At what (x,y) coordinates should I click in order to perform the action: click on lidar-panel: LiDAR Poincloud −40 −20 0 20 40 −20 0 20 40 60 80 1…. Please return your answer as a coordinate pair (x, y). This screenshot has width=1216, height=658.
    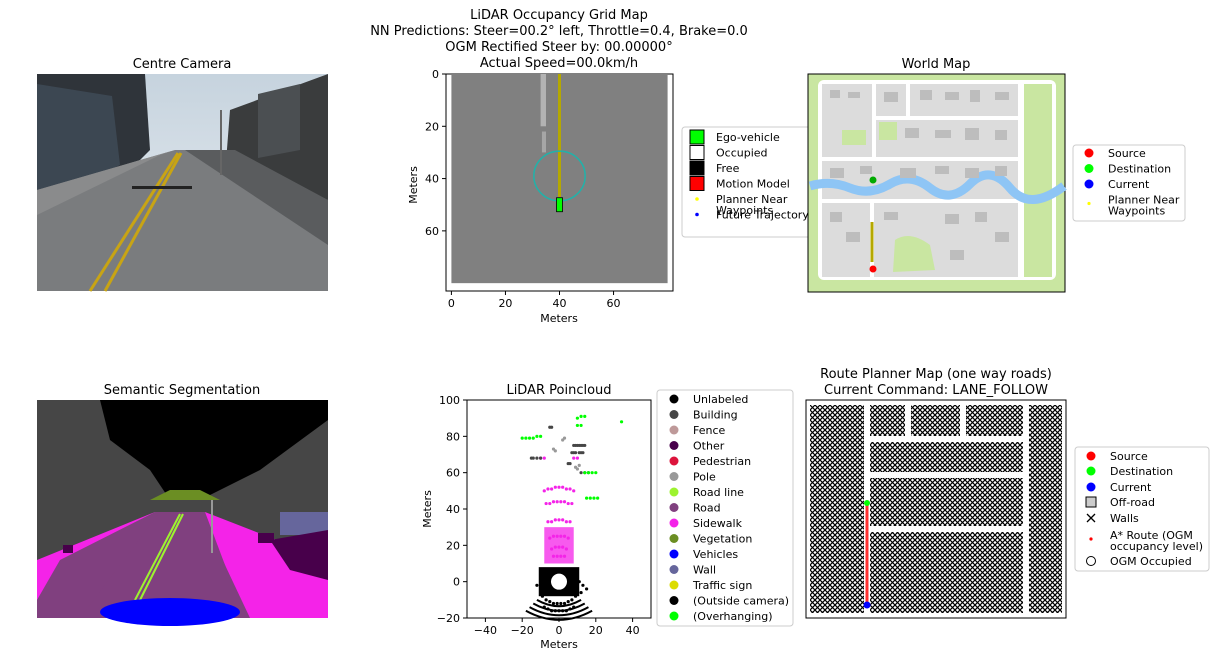
    Looking at the image, I should click on (607, 517).